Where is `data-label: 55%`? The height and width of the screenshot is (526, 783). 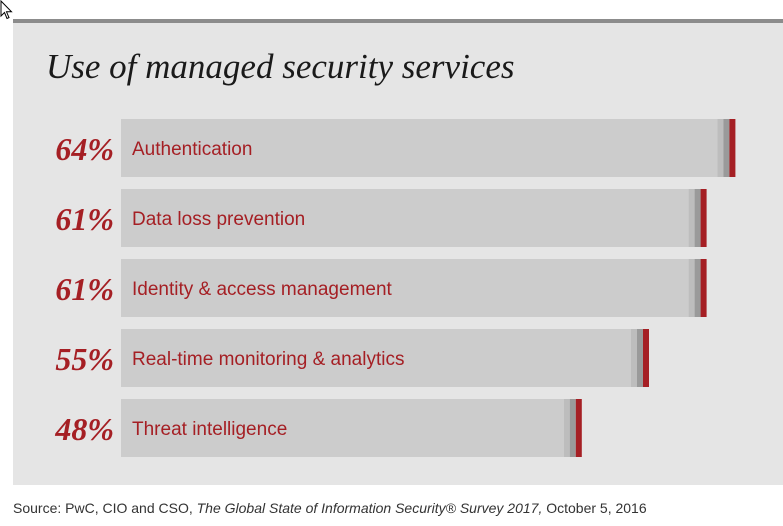
data-label: 55% is located at coordinates (84, 359).